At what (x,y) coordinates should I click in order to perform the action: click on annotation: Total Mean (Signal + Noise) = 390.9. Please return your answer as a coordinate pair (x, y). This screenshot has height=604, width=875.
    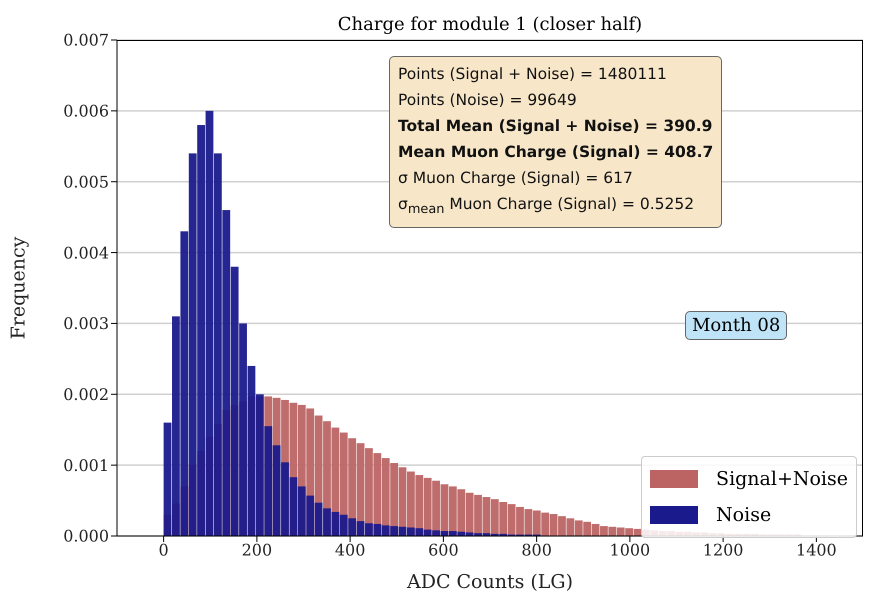
    Looking at the image, I should click on (556, 126).